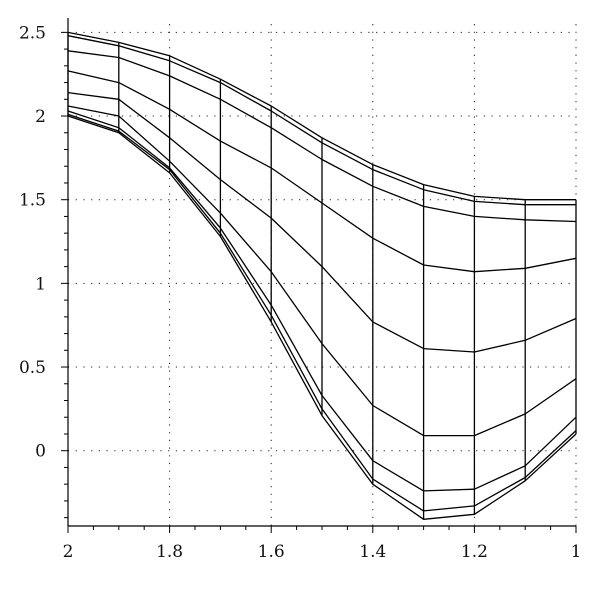 The width and height of the screenshot is (600, 590). I want to click on y-tick-label-5: 0, so click(40, 452).